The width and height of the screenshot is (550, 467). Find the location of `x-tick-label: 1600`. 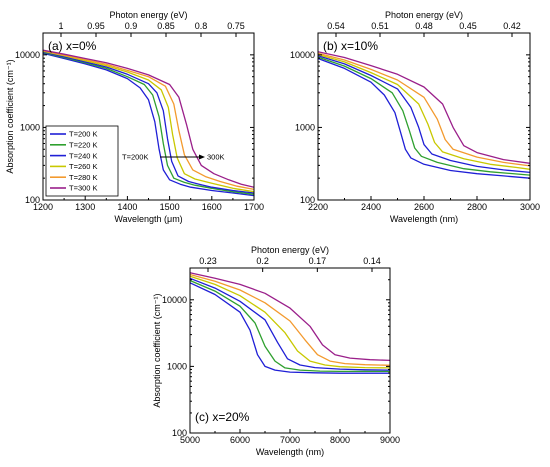

x-tick-label: 1600 is located at coordinates (212, 207).